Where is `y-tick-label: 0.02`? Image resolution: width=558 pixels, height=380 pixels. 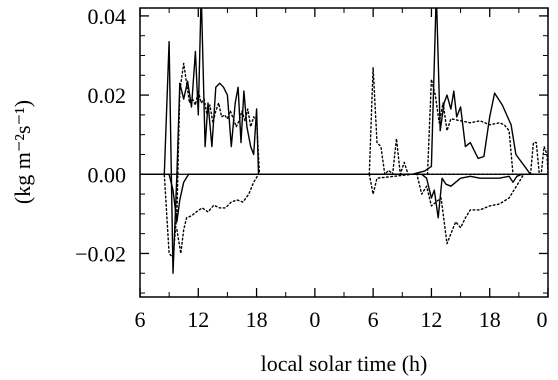 y-tick-label: 0.02 is located at coordinates (107, 95).